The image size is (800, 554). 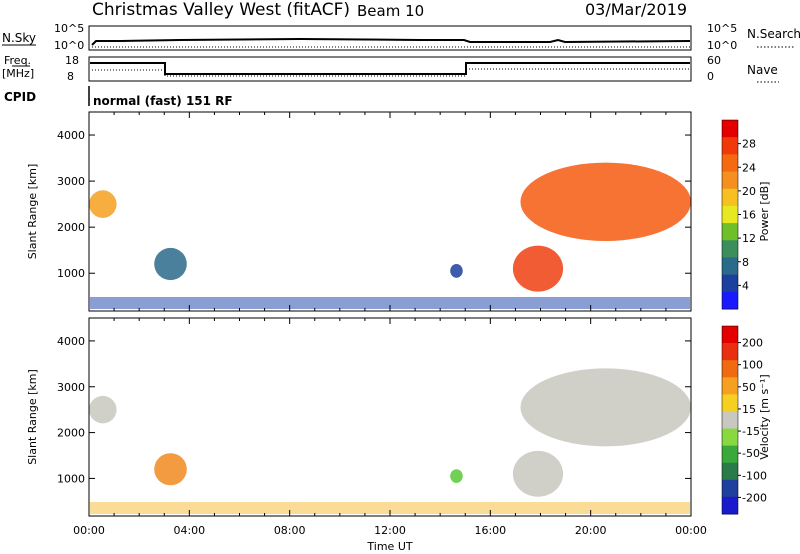 I want to click on nsearch-tick-top: 10^5, so click(x=722, y=28).